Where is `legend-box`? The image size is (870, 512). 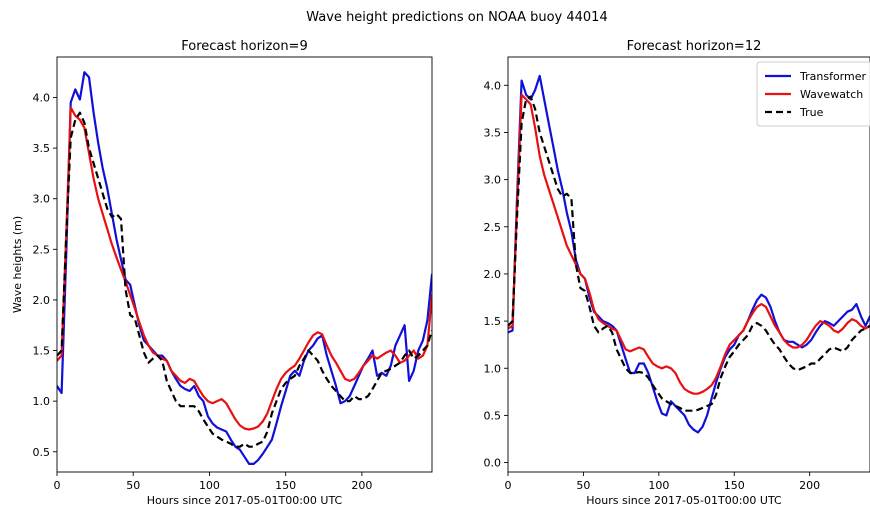 legend-box is located at coordinates (813, 94).